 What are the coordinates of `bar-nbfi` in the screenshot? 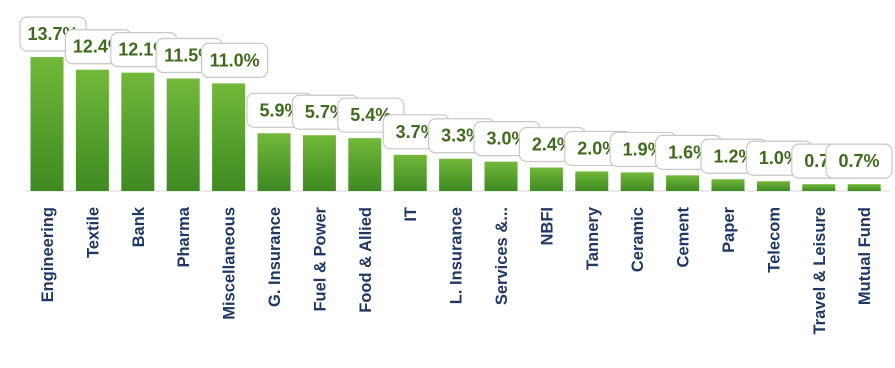 It's located at (546, 179).